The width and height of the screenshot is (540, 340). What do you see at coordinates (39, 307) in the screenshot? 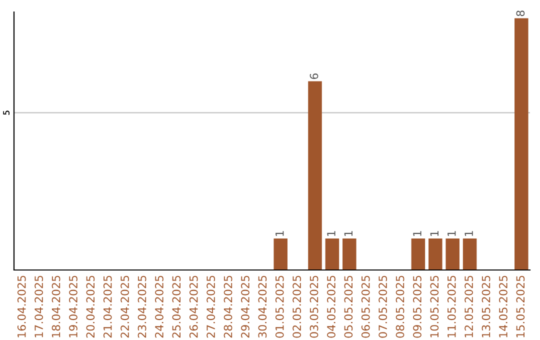
I see `x-tick-label: 17.04.2025` at bounding box center [39, 307].